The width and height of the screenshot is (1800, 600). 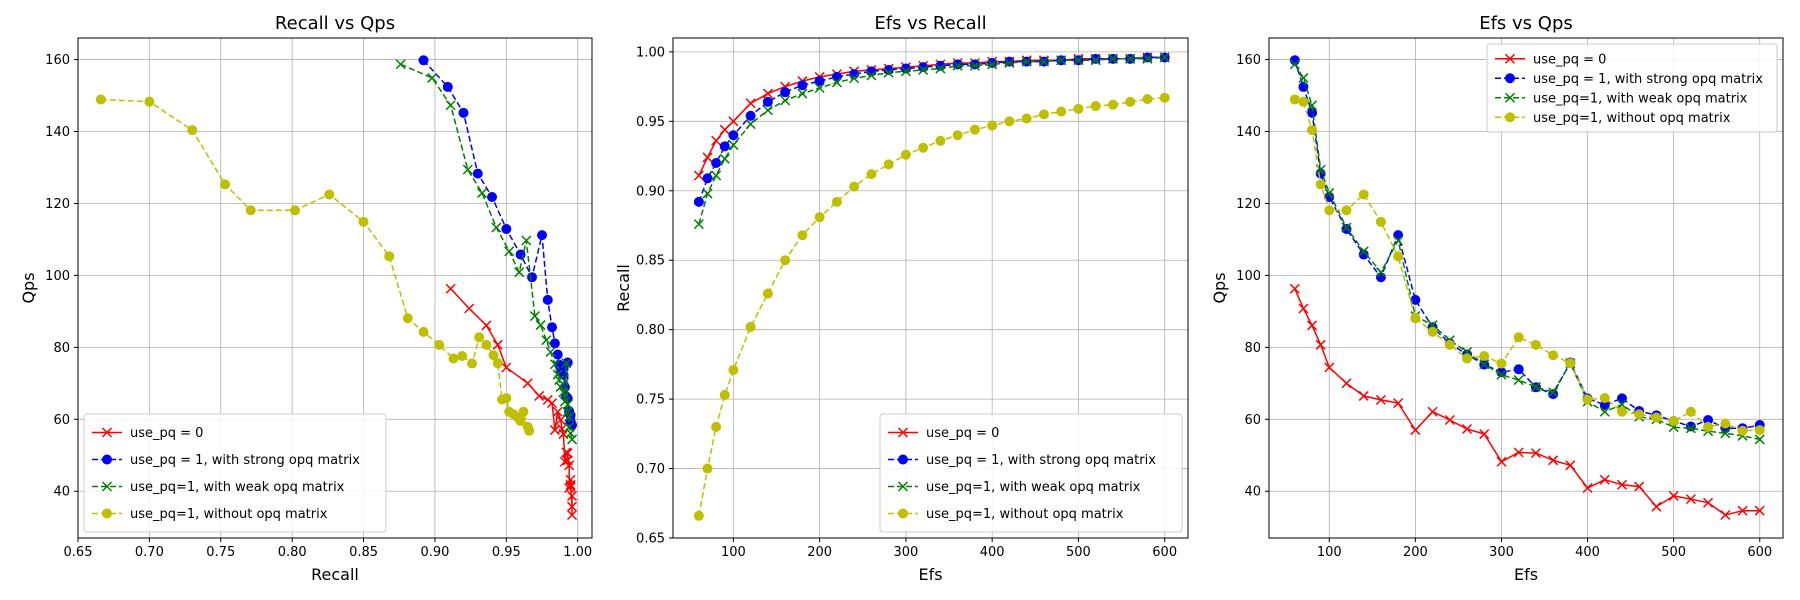 I want to click on legend-item: use_pq = 0, so click(x=943, y=433).